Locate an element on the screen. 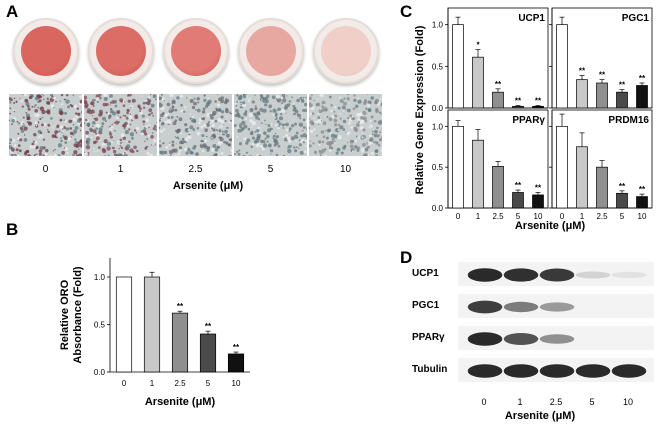  subplot-title: PRDM16 is located at coordinates (628, 120).